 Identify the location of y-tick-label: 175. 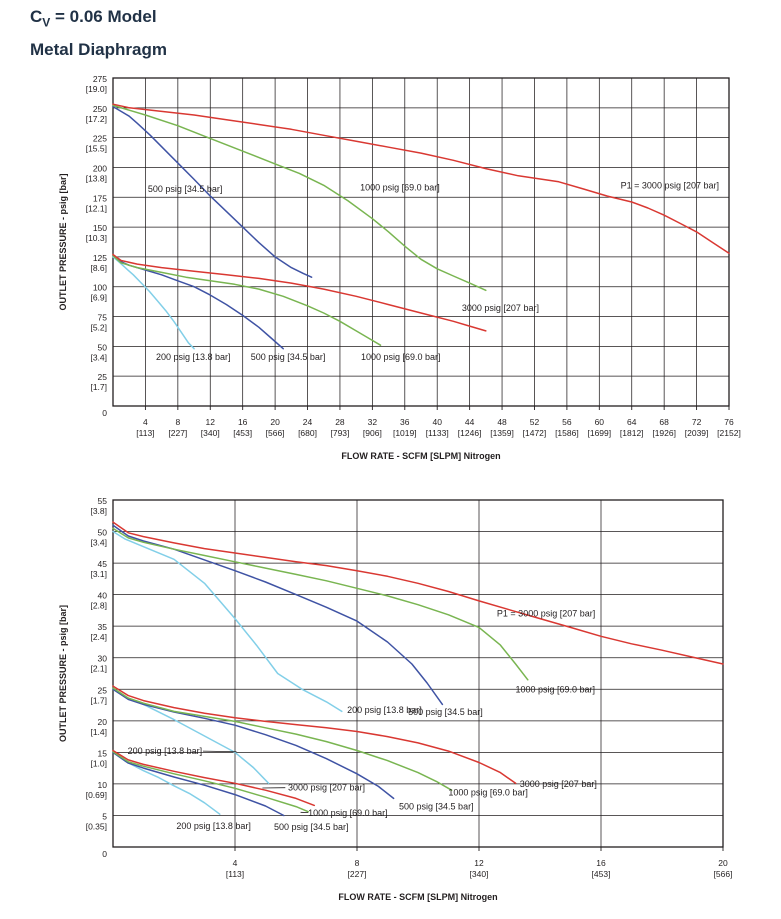
(100, 198).